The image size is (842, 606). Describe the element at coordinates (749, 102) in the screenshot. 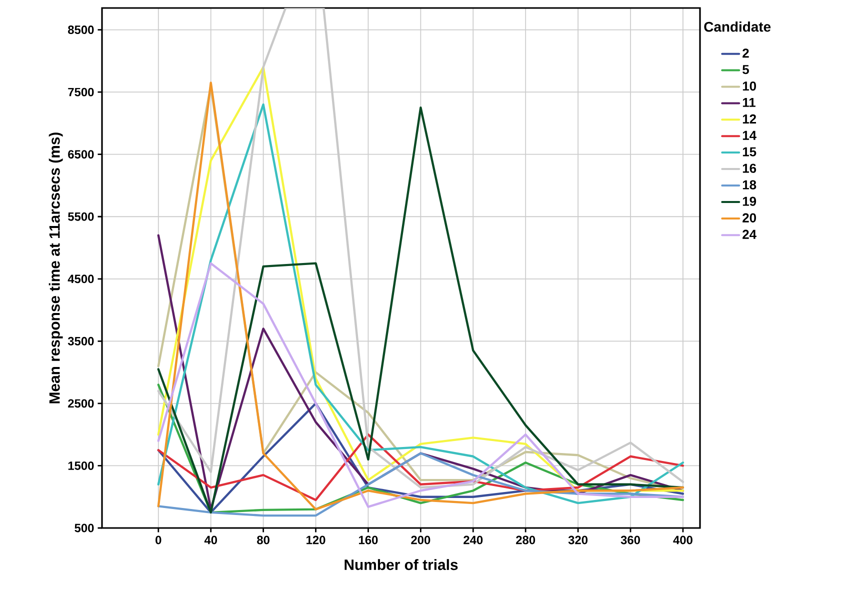

I see `legend-label: 11` at that location.